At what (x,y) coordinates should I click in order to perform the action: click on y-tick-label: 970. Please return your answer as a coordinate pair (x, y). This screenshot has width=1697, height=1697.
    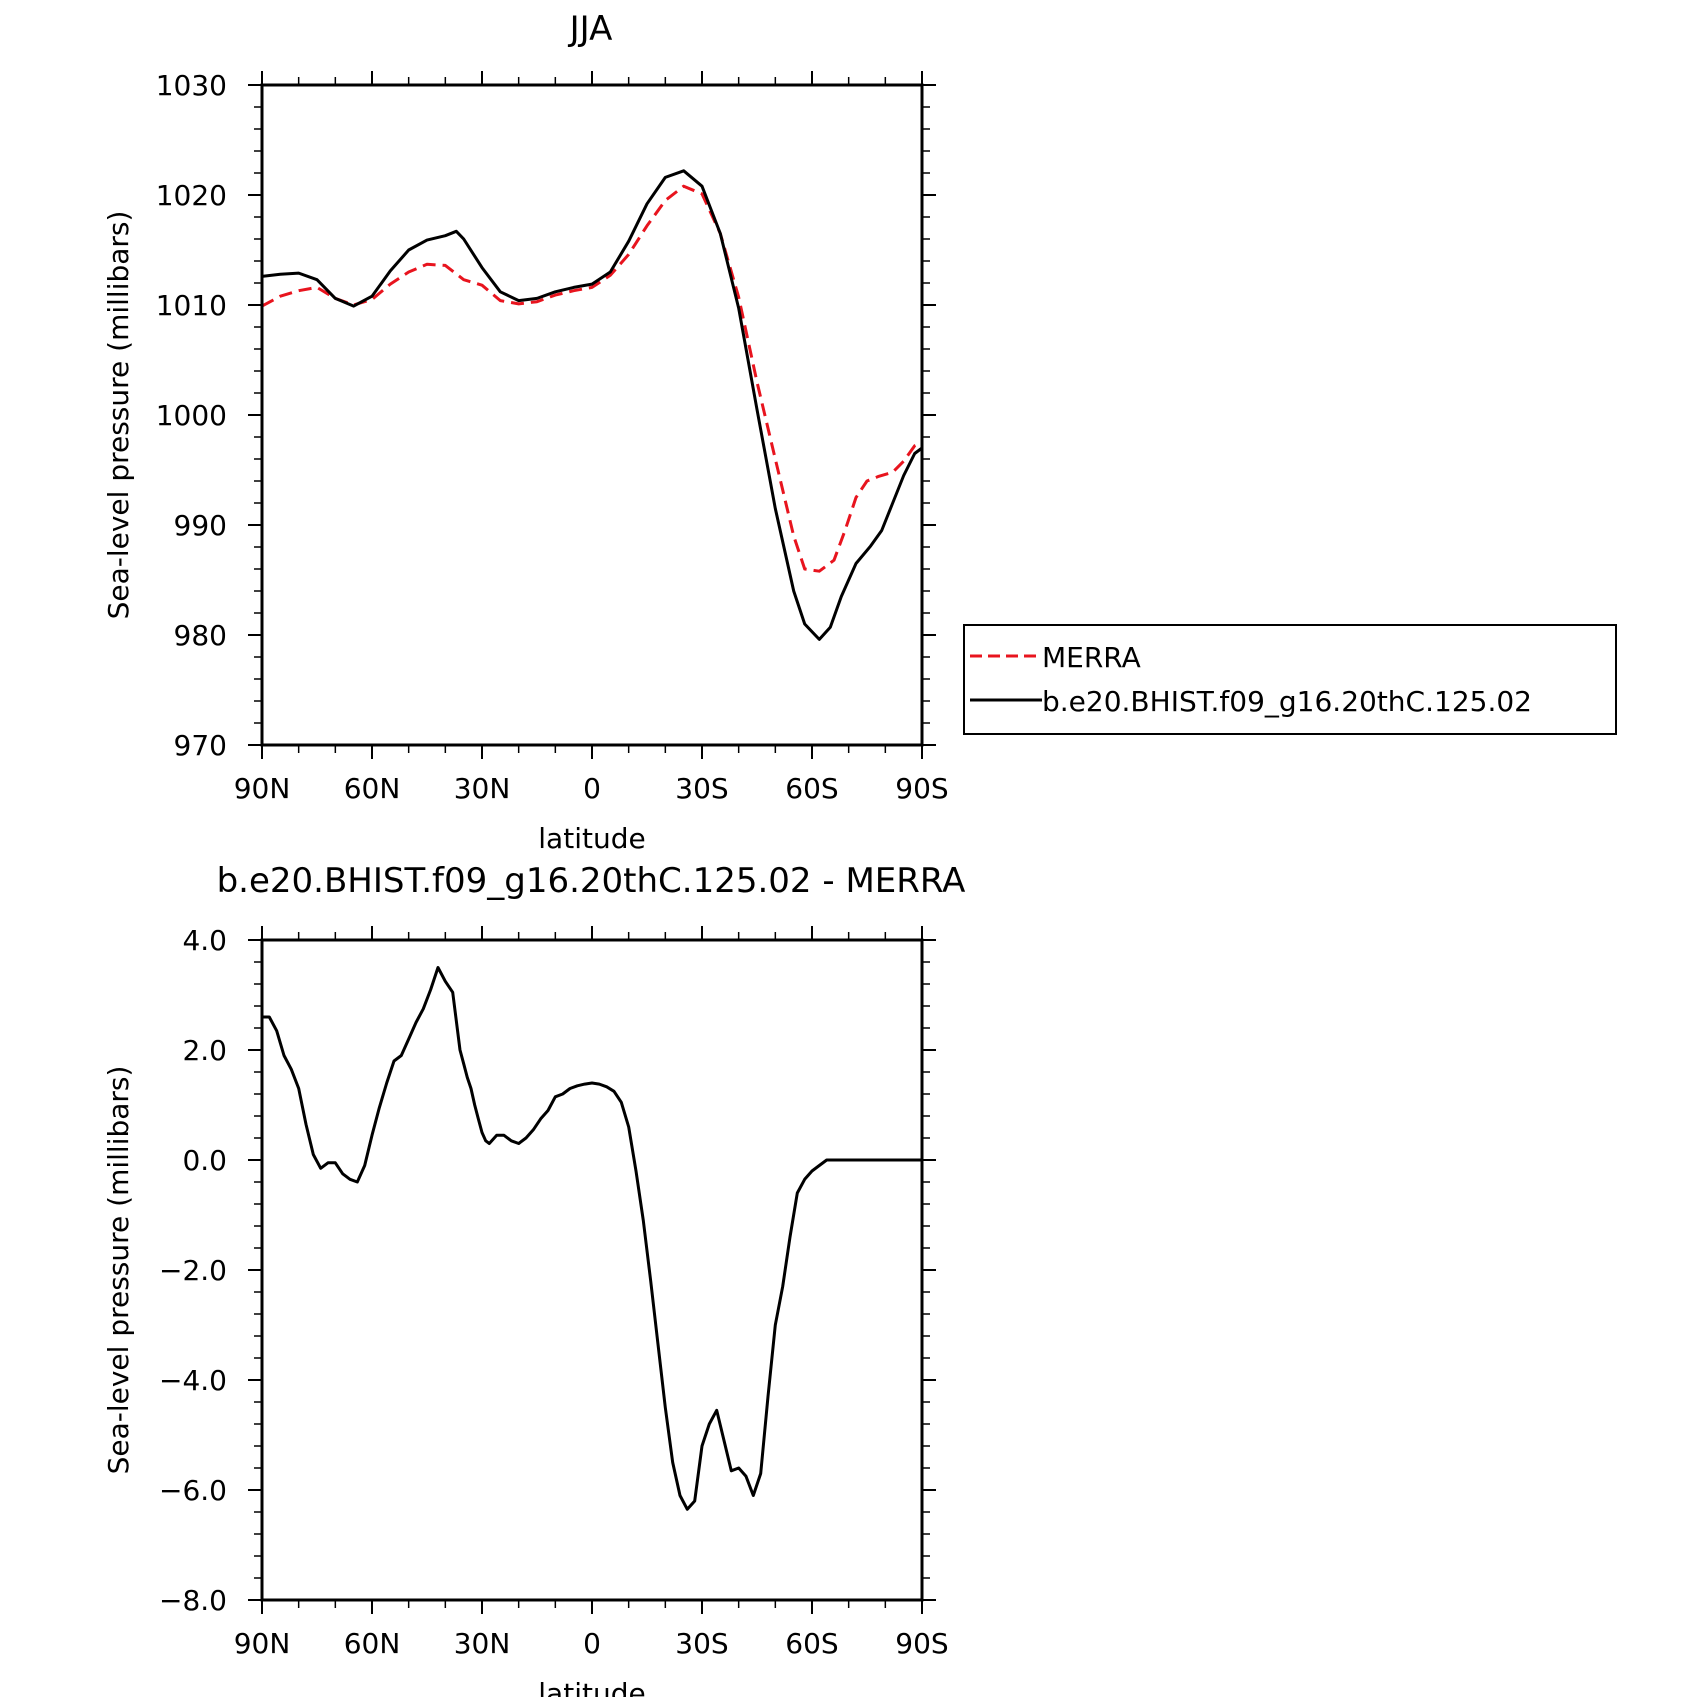
    Looking at the image, I should click on (200, 745).